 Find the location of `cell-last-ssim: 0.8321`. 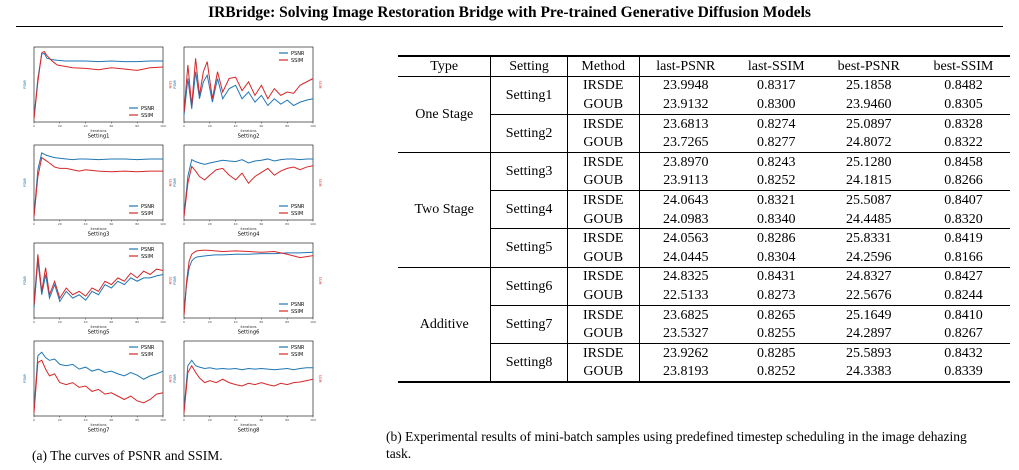

cell-last-ssim: 0.8321 is located at coordinates (776, 200).